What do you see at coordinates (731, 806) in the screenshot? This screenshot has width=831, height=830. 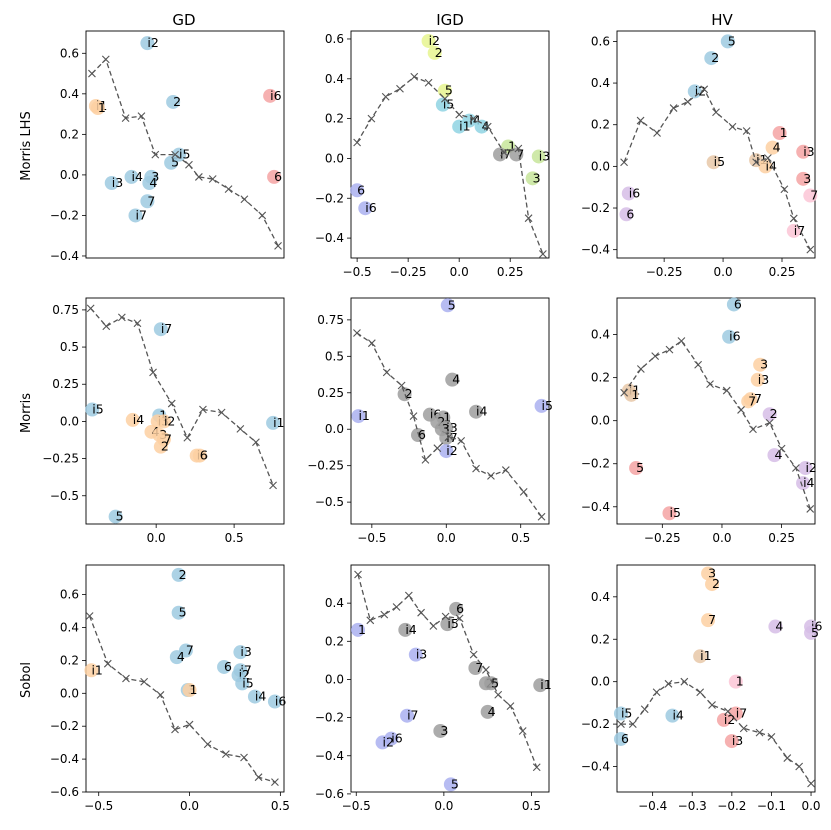 I see `x-tick-label: −0.2` at bounding box center [731, 806].